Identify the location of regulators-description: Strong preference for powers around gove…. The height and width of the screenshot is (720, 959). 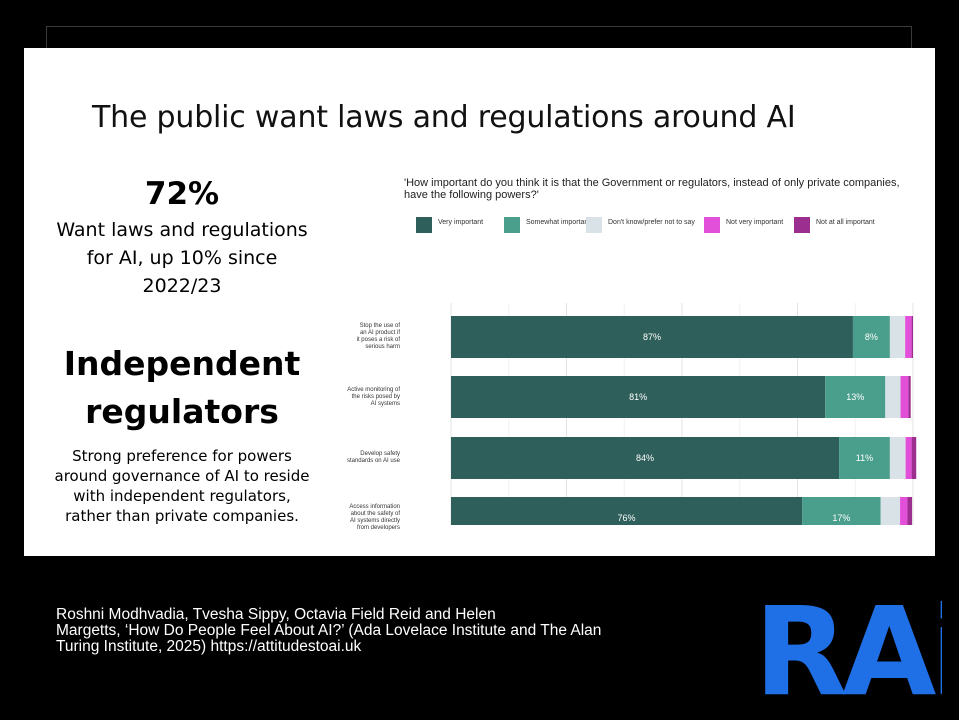
(182, 486).